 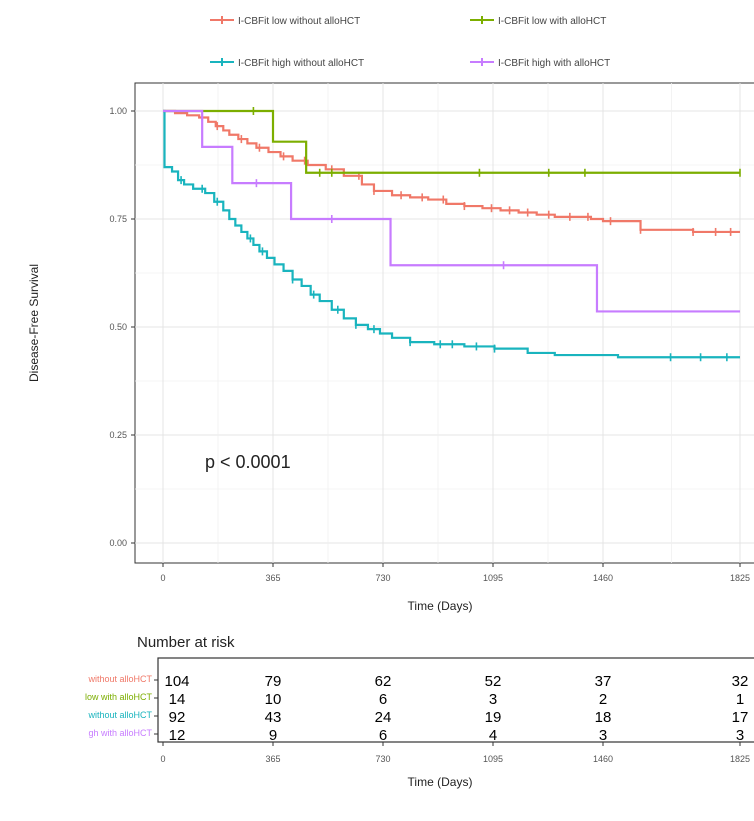 What do you see at coordinates (273, 735) in the screenshot?
I see `risk-value: 9` at bounding box center [273, 735].